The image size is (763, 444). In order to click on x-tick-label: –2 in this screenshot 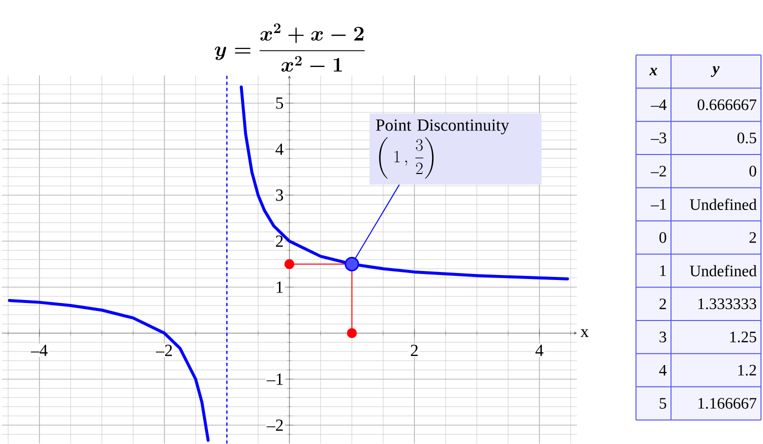, I will do `click(164, 350)`.